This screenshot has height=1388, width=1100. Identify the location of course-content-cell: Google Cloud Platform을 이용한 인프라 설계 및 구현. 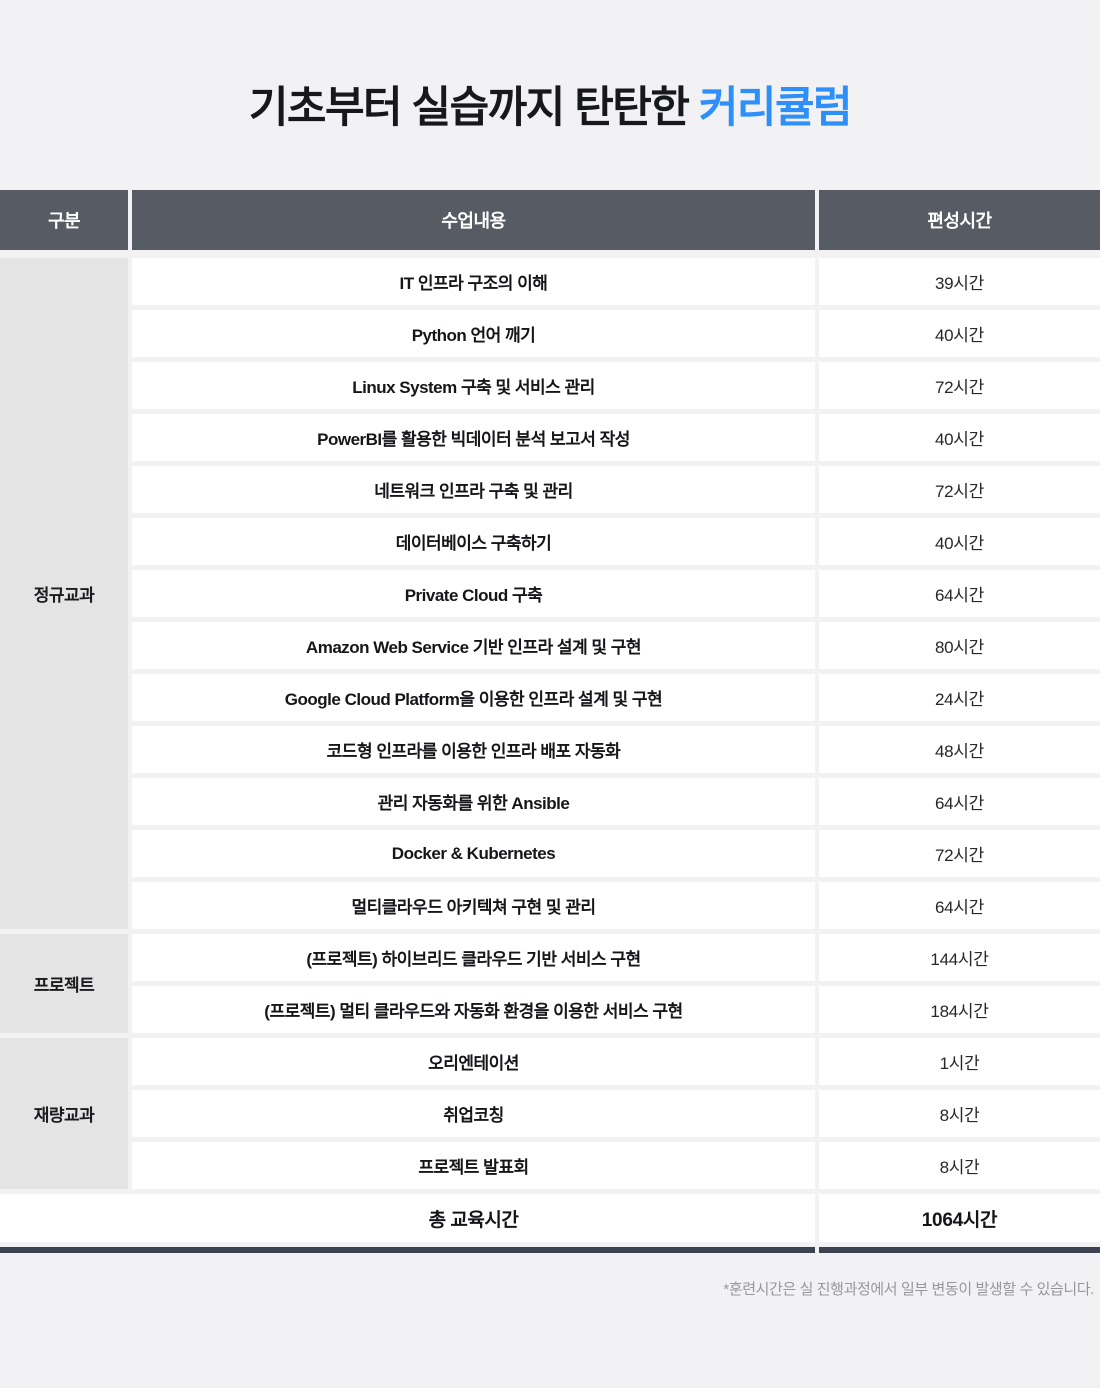
(473, 697).